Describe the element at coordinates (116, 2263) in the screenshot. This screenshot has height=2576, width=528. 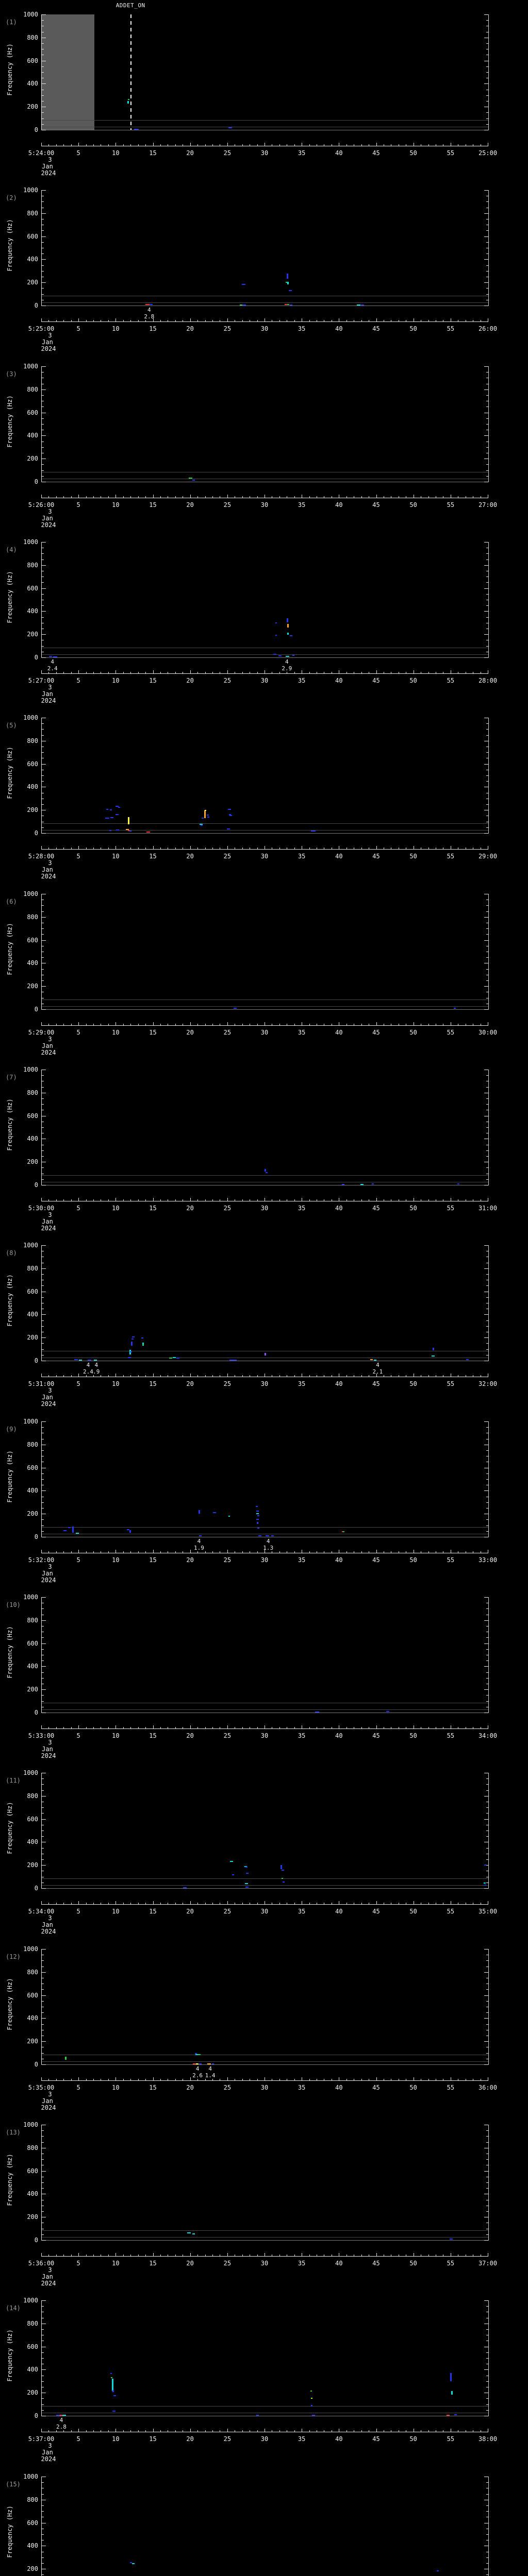
I see `x-tick-label: 10` at that location.